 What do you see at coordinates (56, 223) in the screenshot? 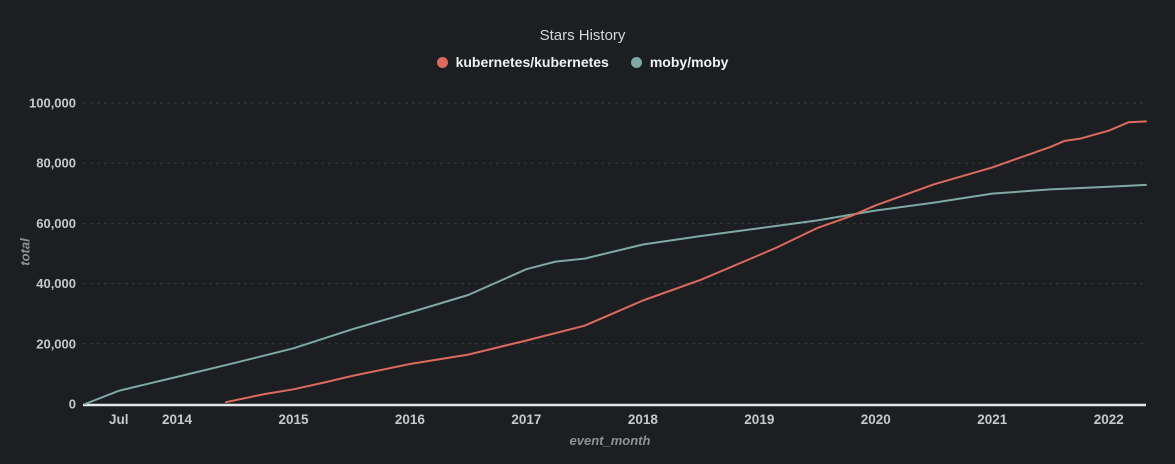
I see `y-tick-label: 60,000` at bounding box center [56, 223].